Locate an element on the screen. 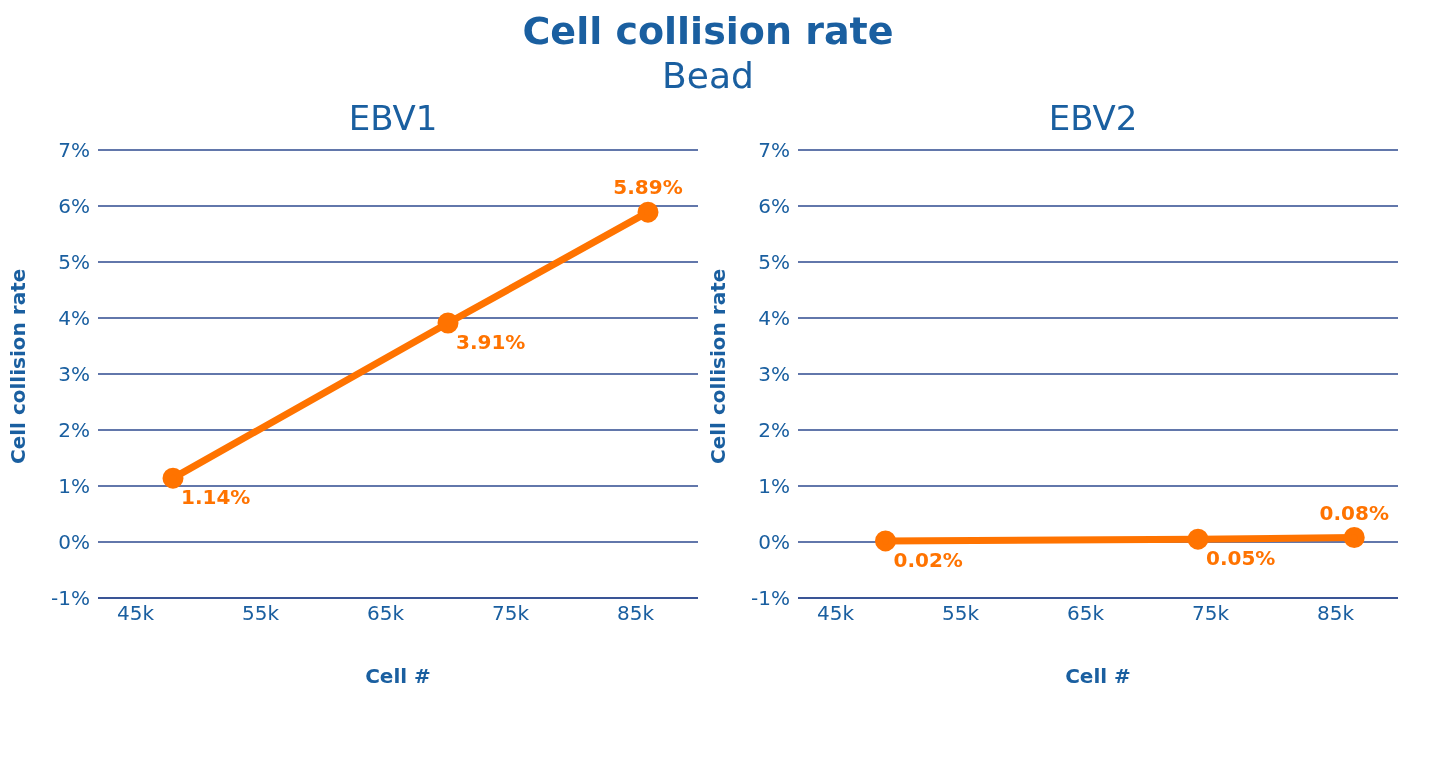 The height and width of the screenshot is (775, 1448). data-label: 0.08% is located at coordinates (1354, 512).